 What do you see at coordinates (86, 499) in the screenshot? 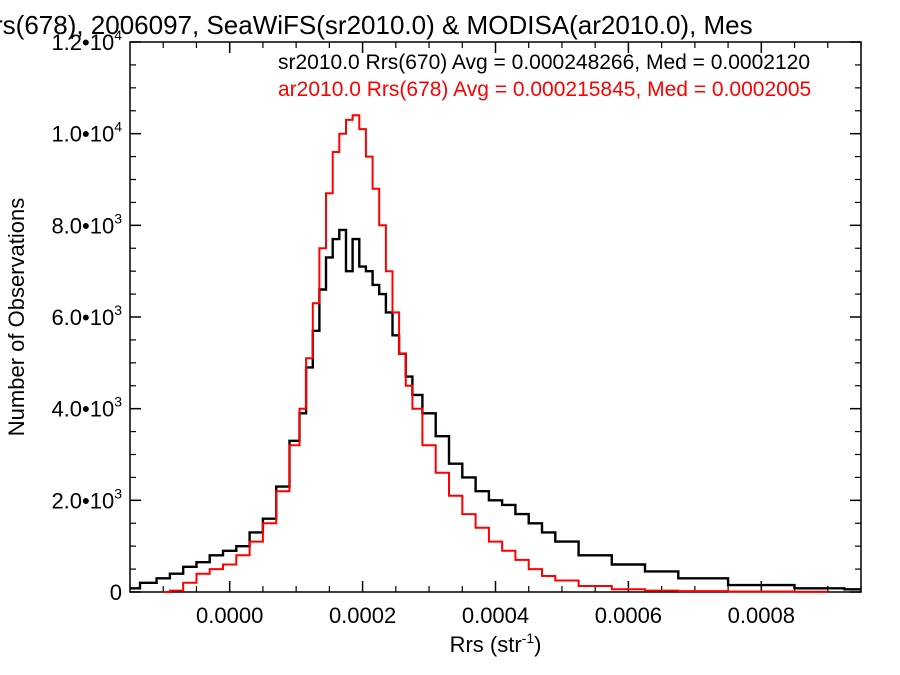
I see `y-tick-label: 2.0•103` at bounding box center [86, 499].